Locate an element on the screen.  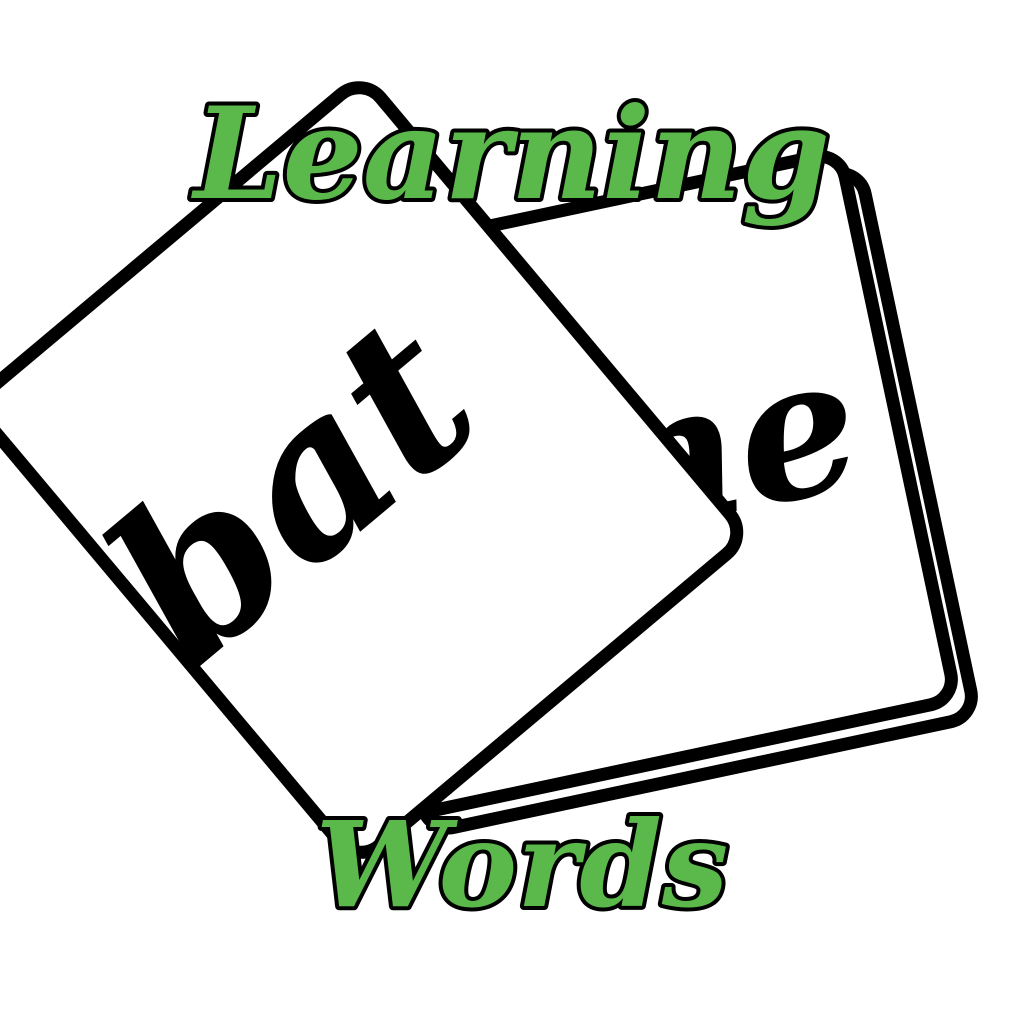
title-line-words: Words is located at coordinates (522, 864).